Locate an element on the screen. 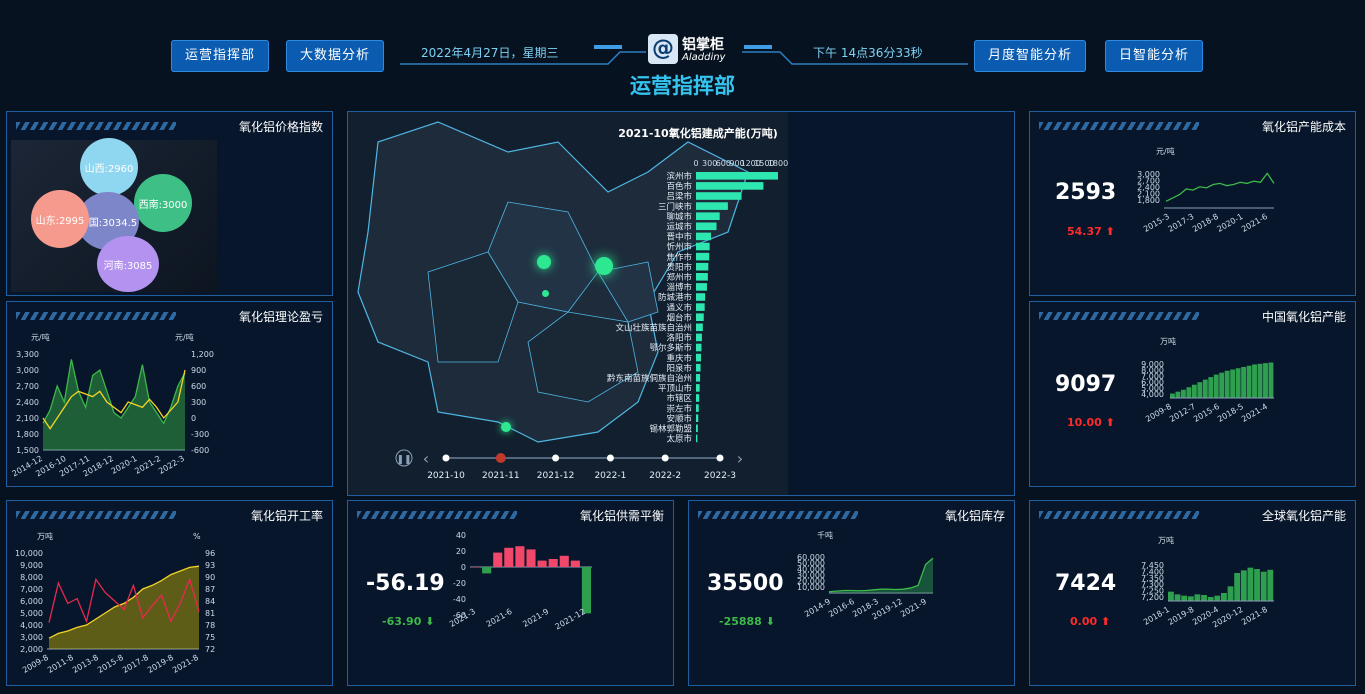 This screenshot has height=694, width=1365. timeline-label: 2021-10 is located at coordinates (446, 476).